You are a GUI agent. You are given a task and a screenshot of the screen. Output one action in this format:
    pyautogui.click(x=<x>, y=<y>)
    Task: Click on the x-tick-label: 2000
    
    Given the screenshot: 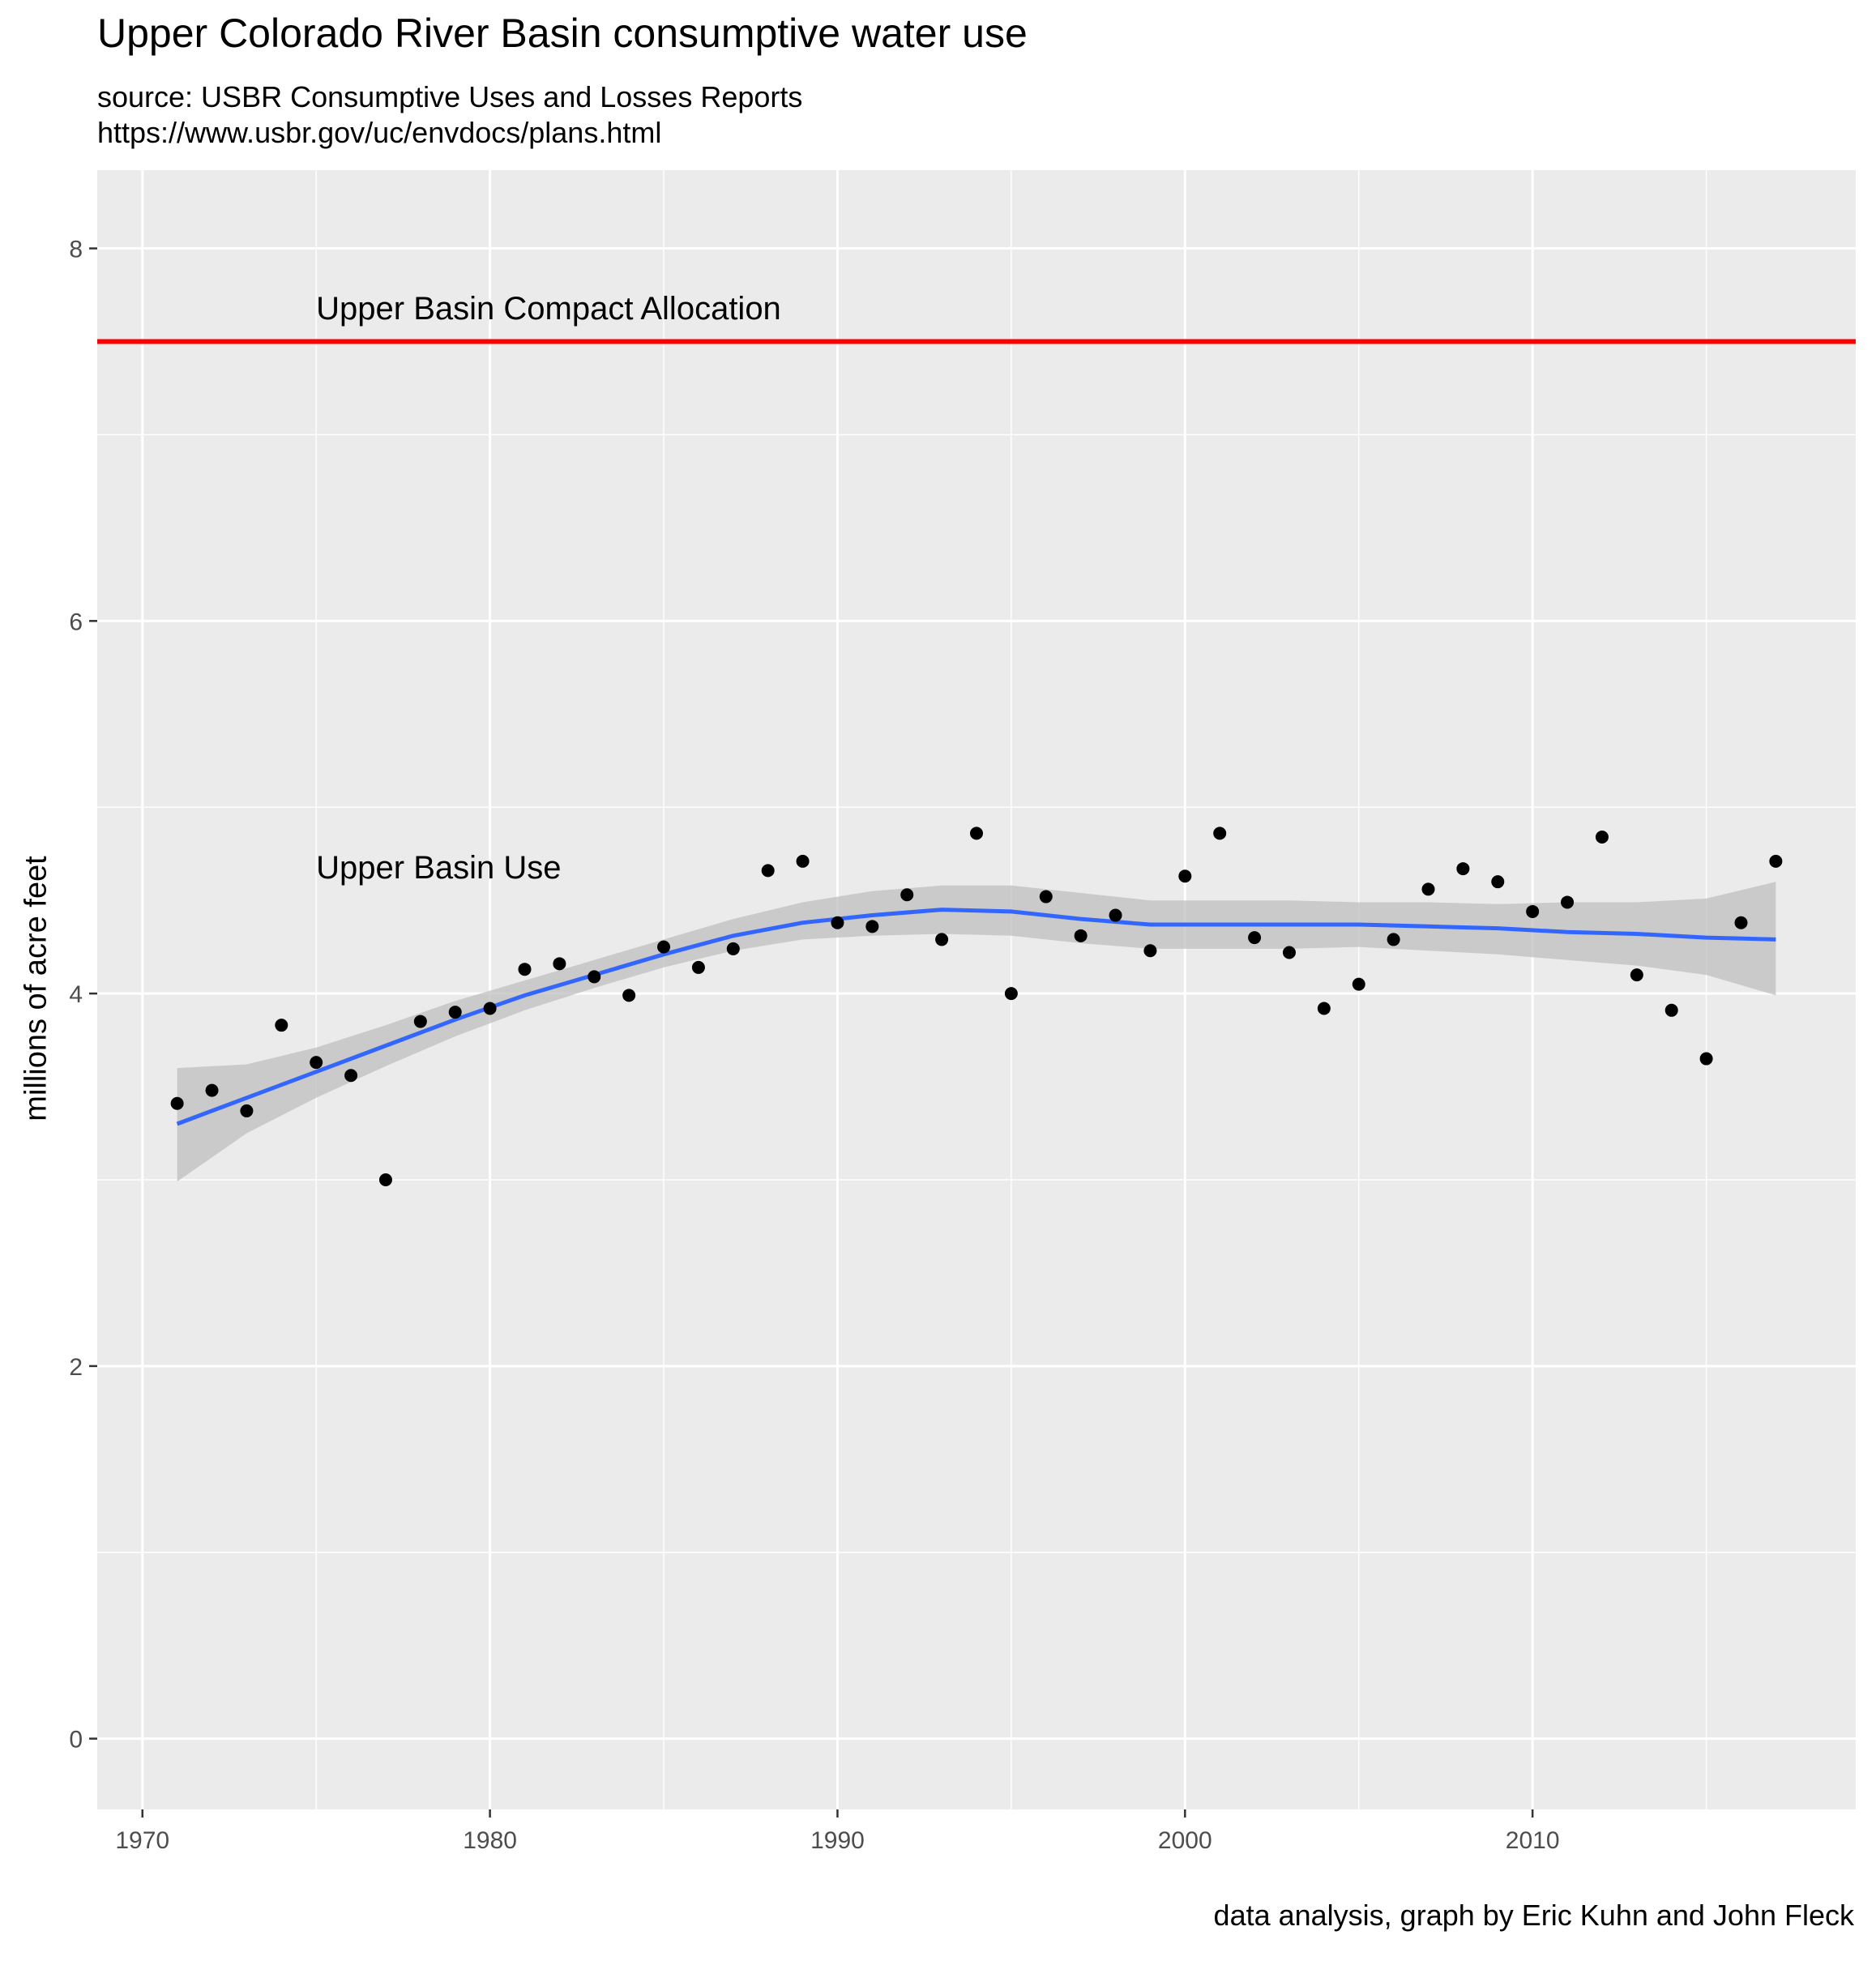 What is the action you would take?
    pyautogui.click(x=1185, y=1841)
    